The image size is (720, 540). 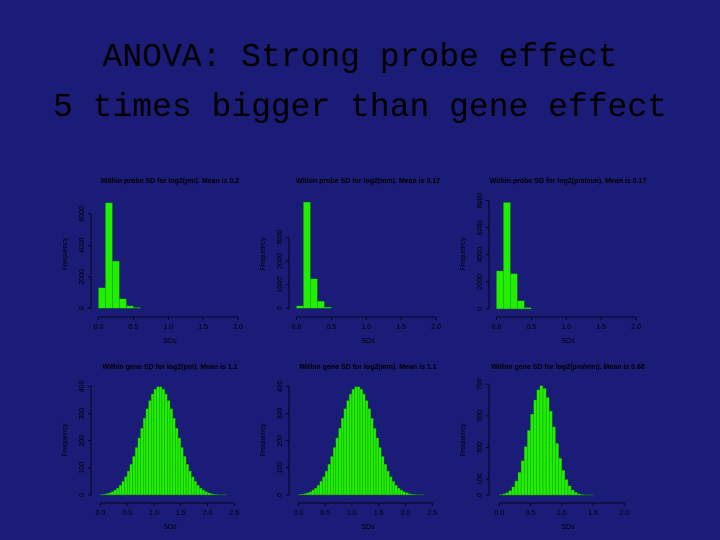 What do you see at coordinates (280, 285) in the screenshot?
I see `y-tick-label: 1000` at bounding box center [280, 285].